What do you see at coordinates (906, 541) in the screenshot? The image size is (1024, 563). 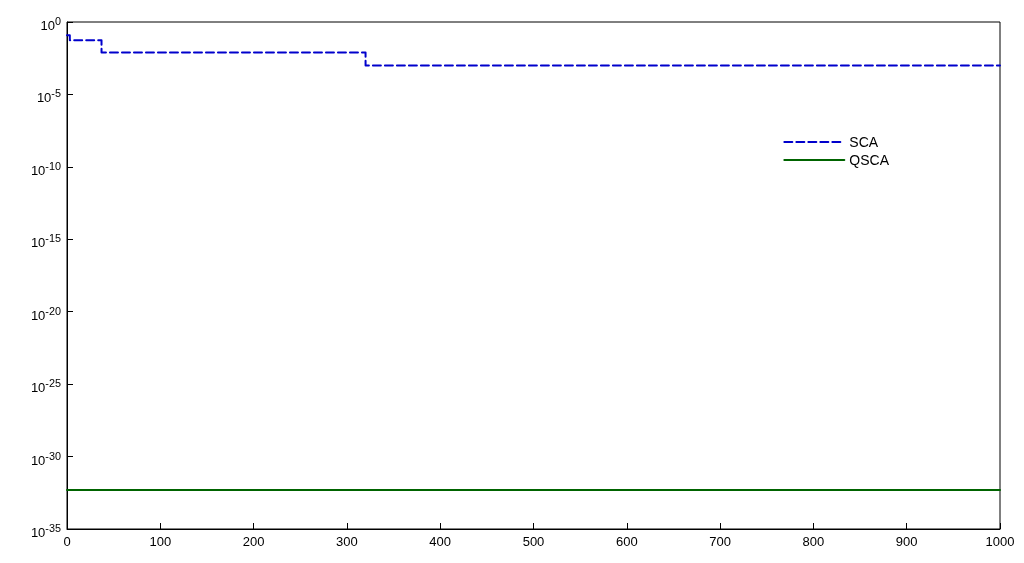 I see `x-tick-label: 900` at bounding box center [906, 541].